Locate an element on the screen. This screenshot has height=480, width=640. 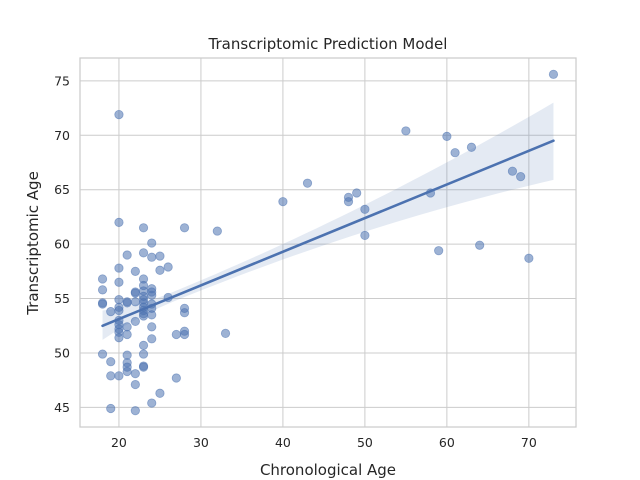
x-axis-ticks: 20 30 40 50 60 70 is located at coordinates (324, 442).